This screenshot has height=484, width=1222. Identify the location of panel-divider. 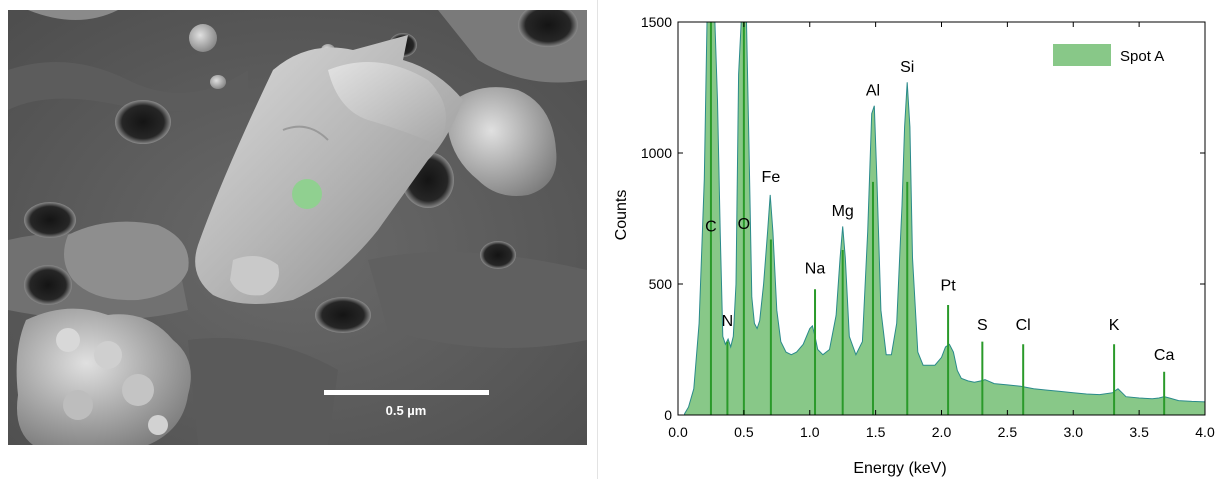
(597, 239).